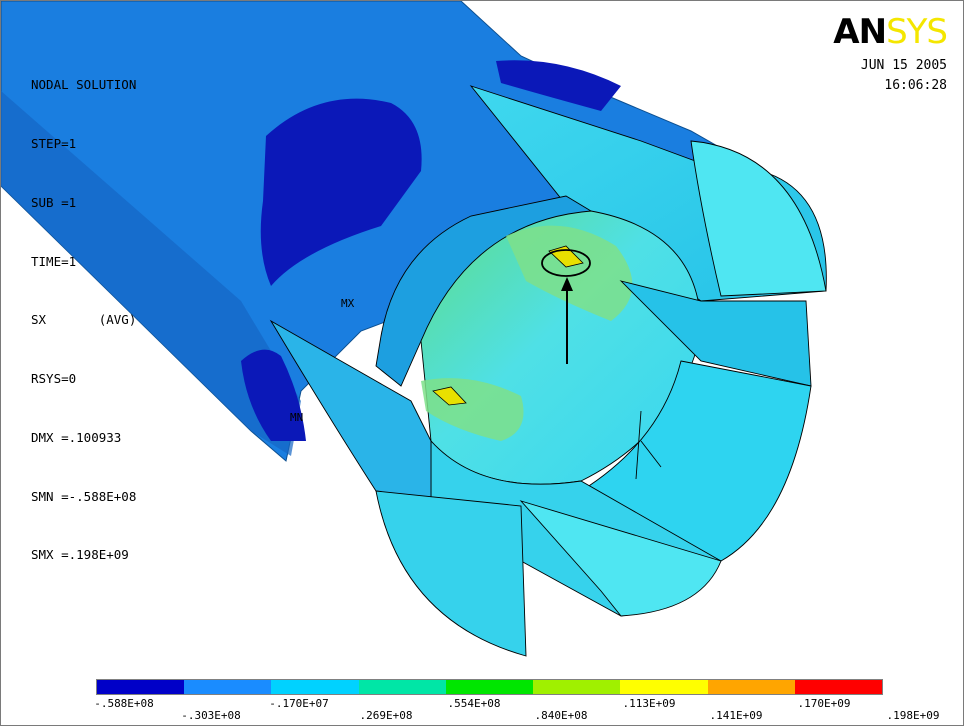 This screenshot has width=964, height=726. I want to click on legend-label: .554E+08, so click(474, 703).